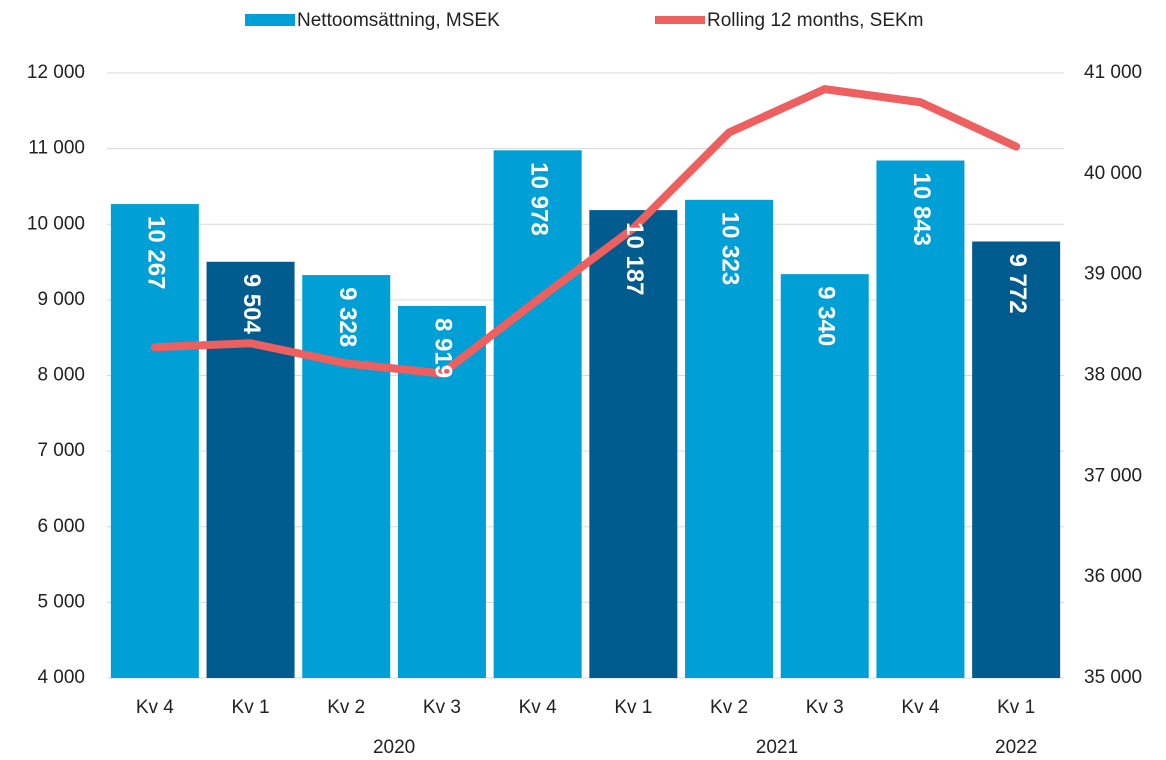 Image resolution: width=1166 pixels, height=760 pixels. Describe the element at coordinates (634, 258) in the screenshot. I see `value-label: 10 187` at that location.